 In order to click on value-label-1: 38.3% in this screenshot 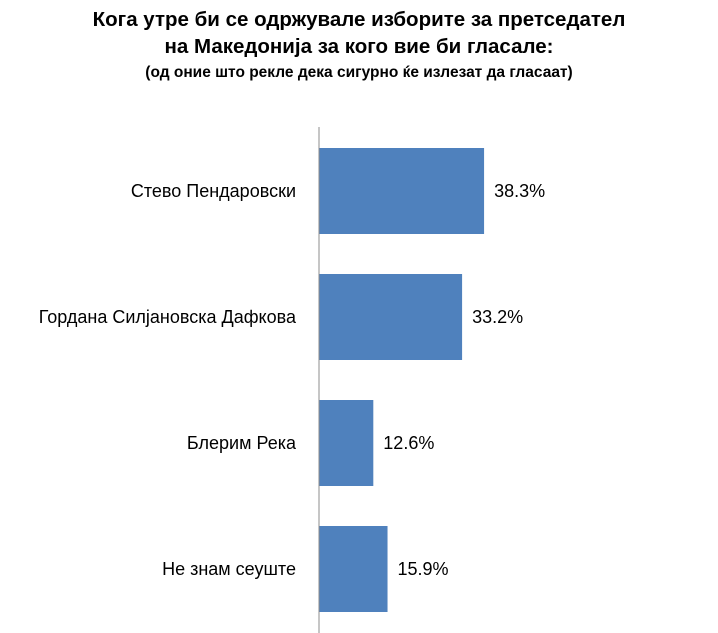, I will do `click(519, 191)`.